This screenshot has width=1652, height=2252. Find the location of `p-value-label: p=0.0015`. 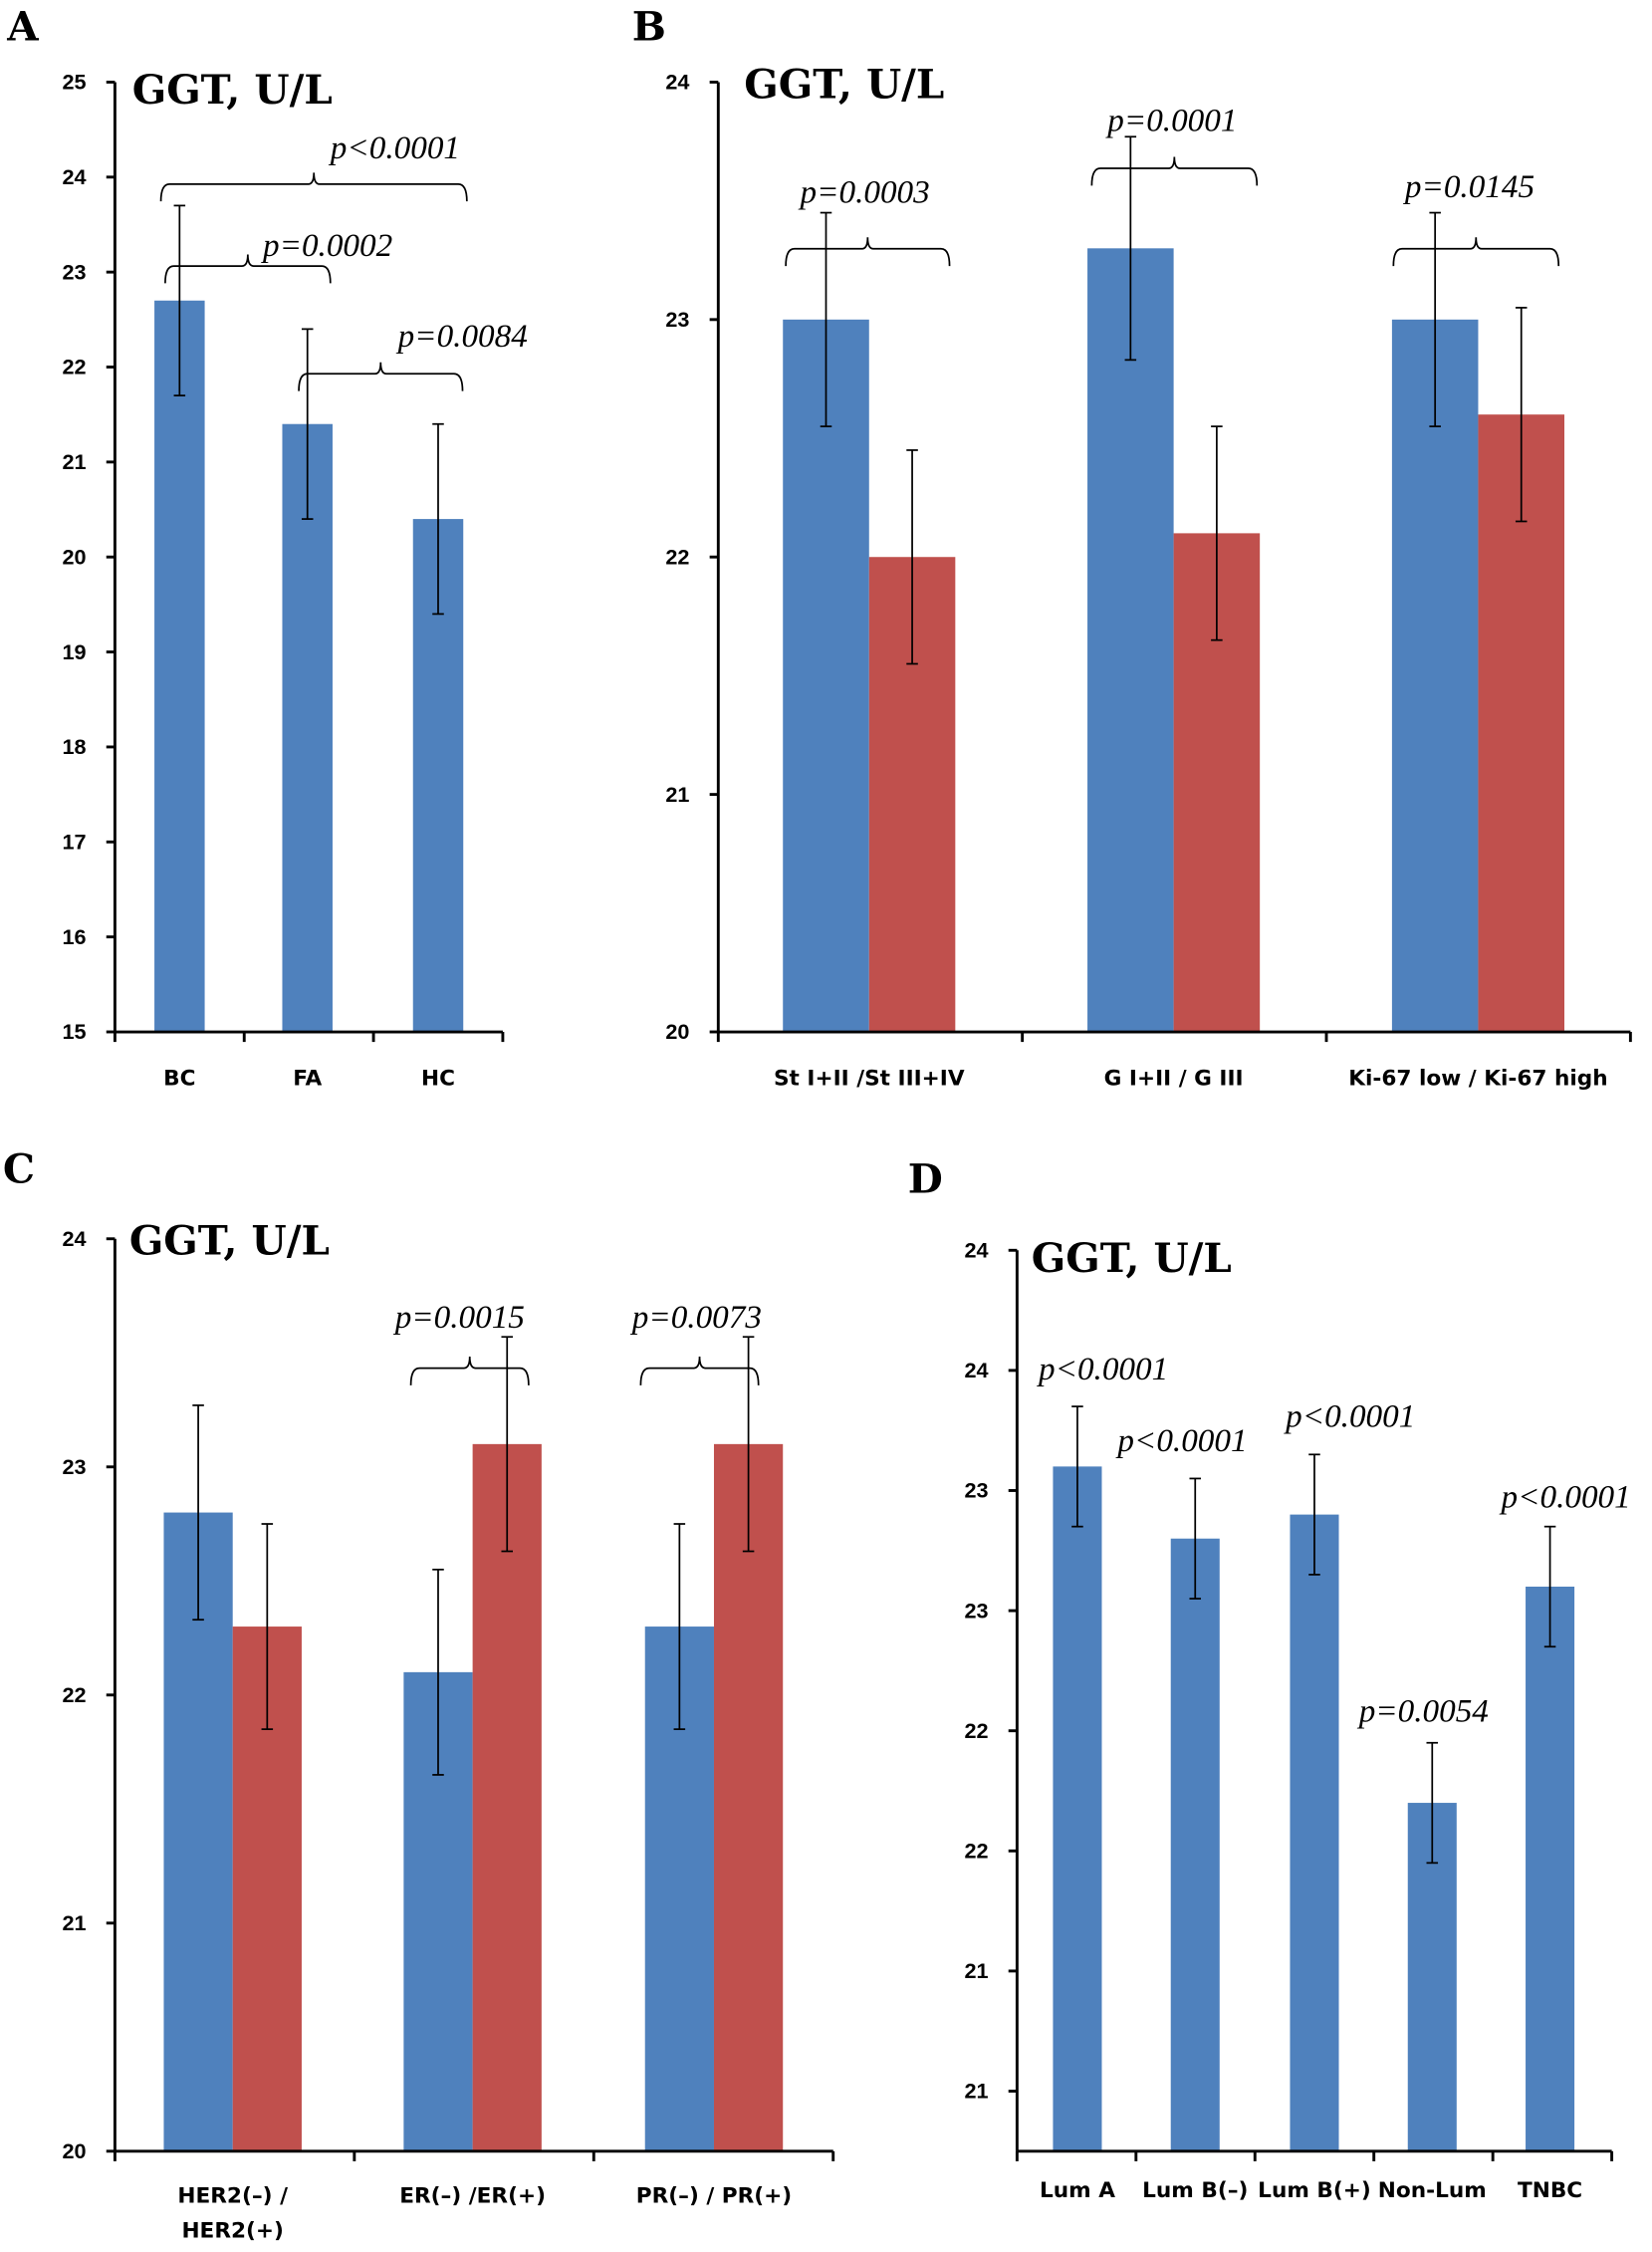

p-value-label: p=0.0015 is located at coordinates (459, 1317).